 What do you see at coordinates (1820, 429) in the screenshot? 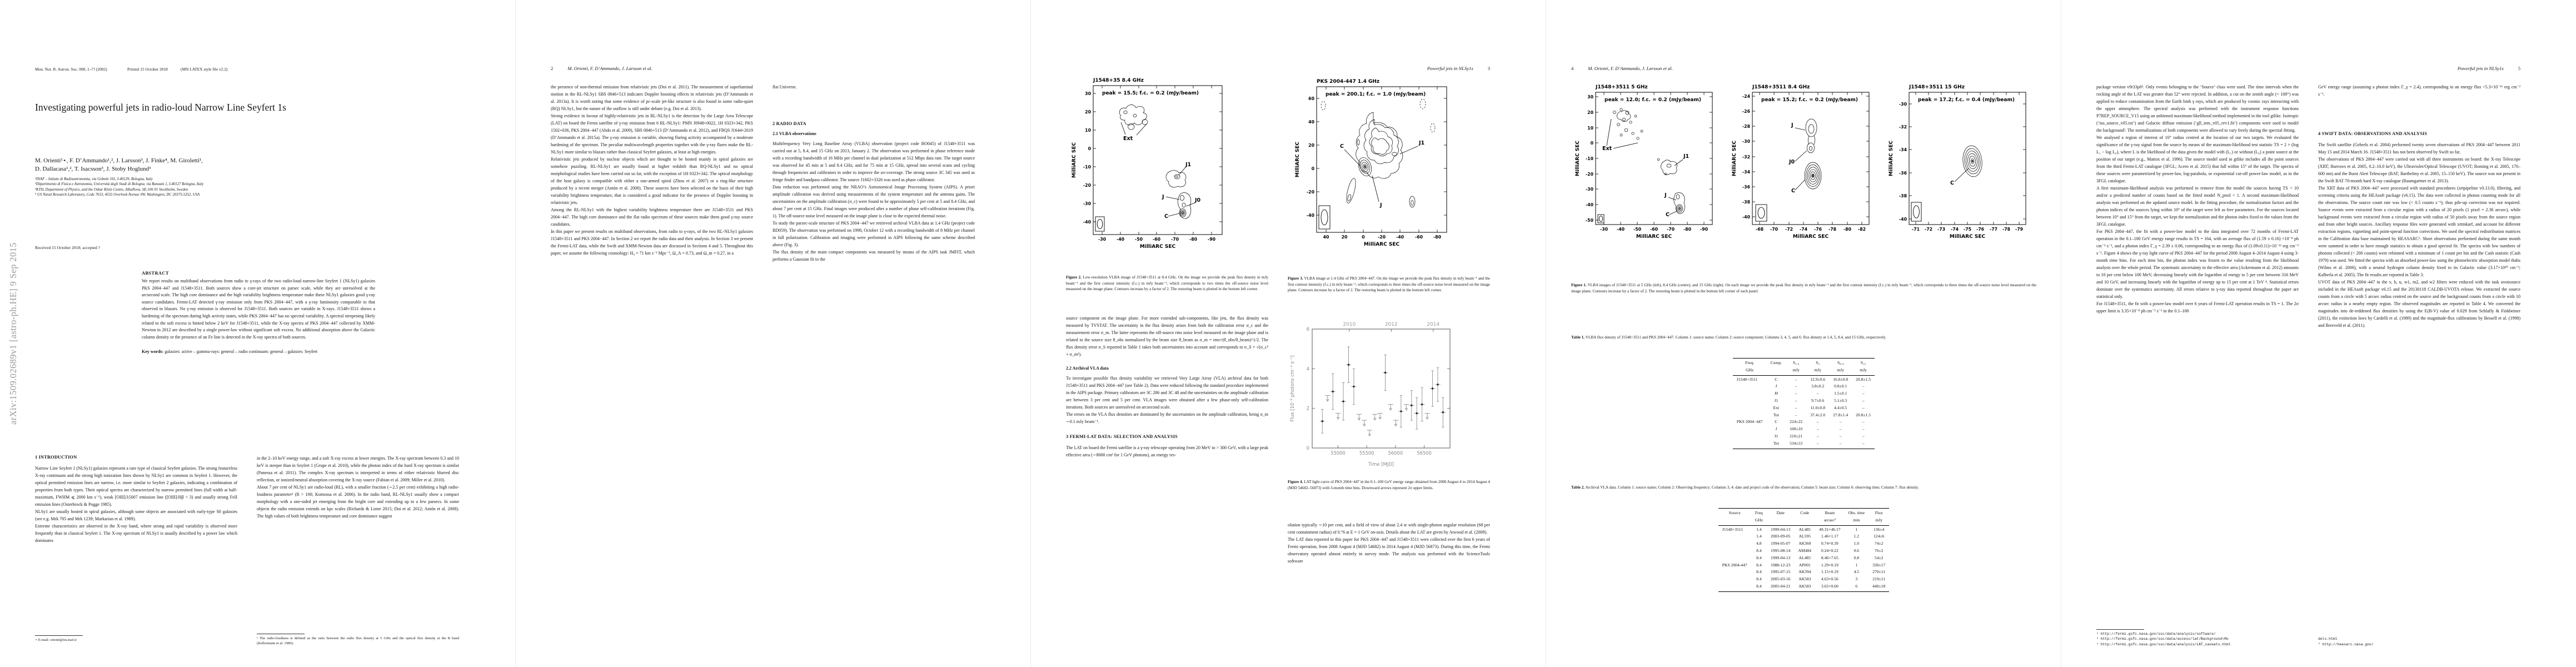
I see `table-row: J 100±10– – –` at bounding box center [1820, 429].